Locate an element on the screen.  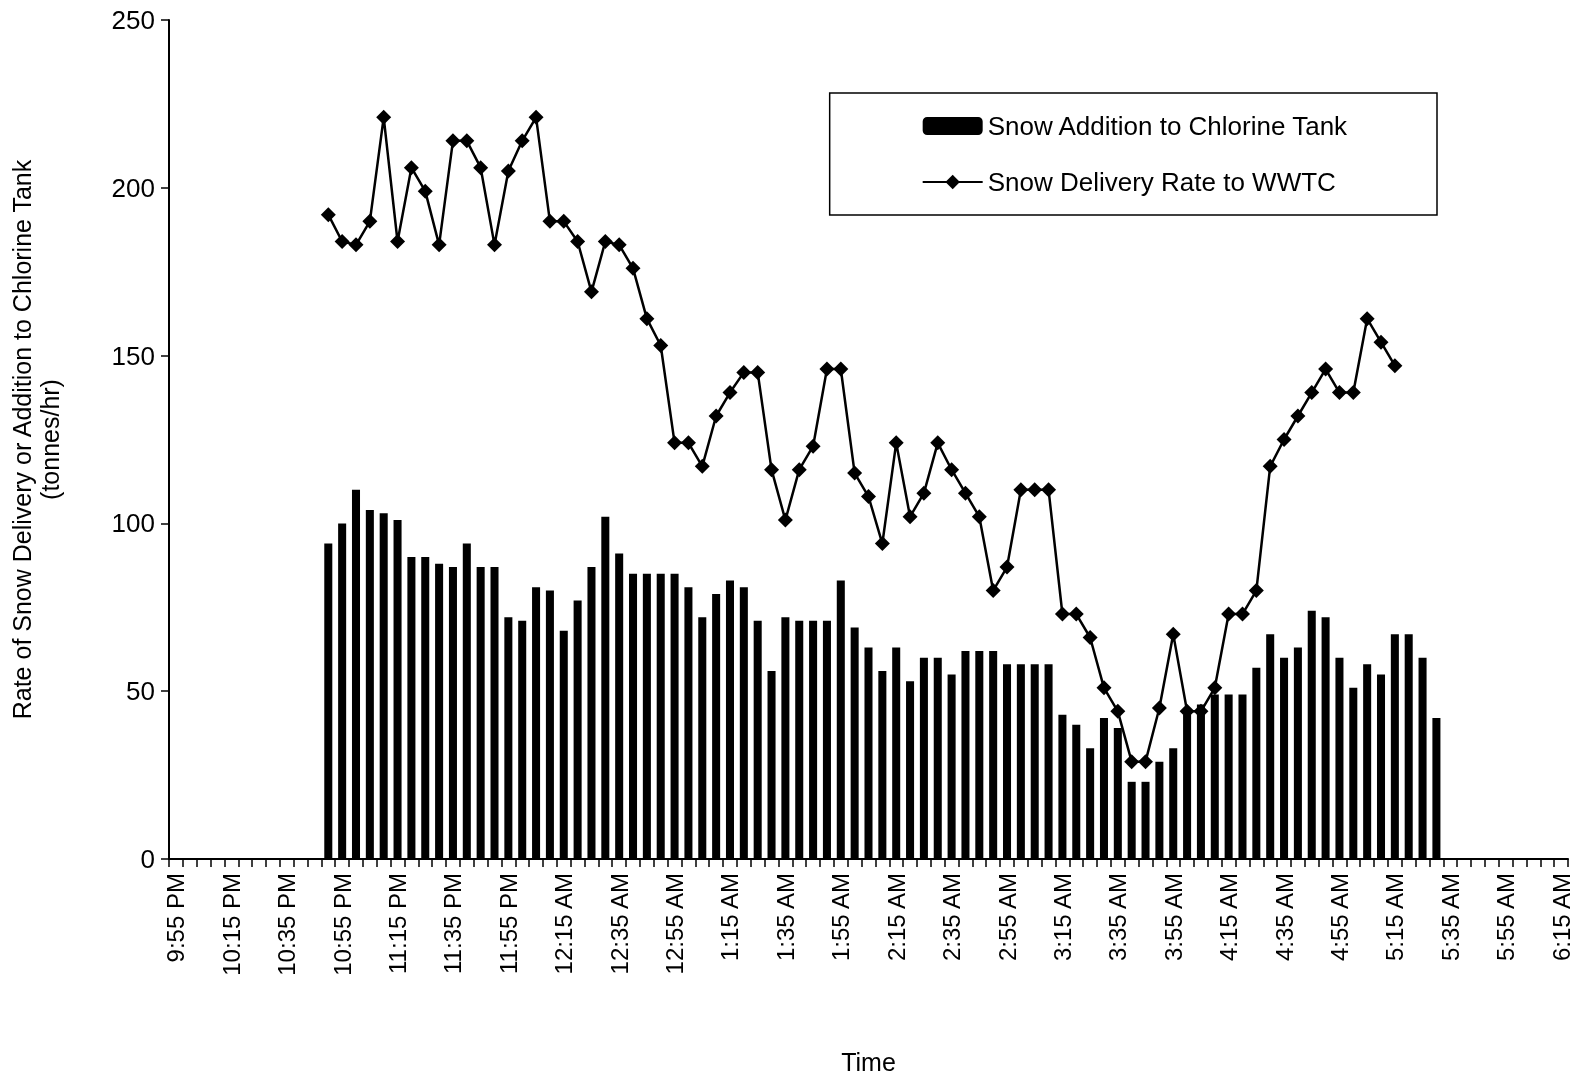
x-tick-label: 3:55 AM is located at coordinates (1173, 917).